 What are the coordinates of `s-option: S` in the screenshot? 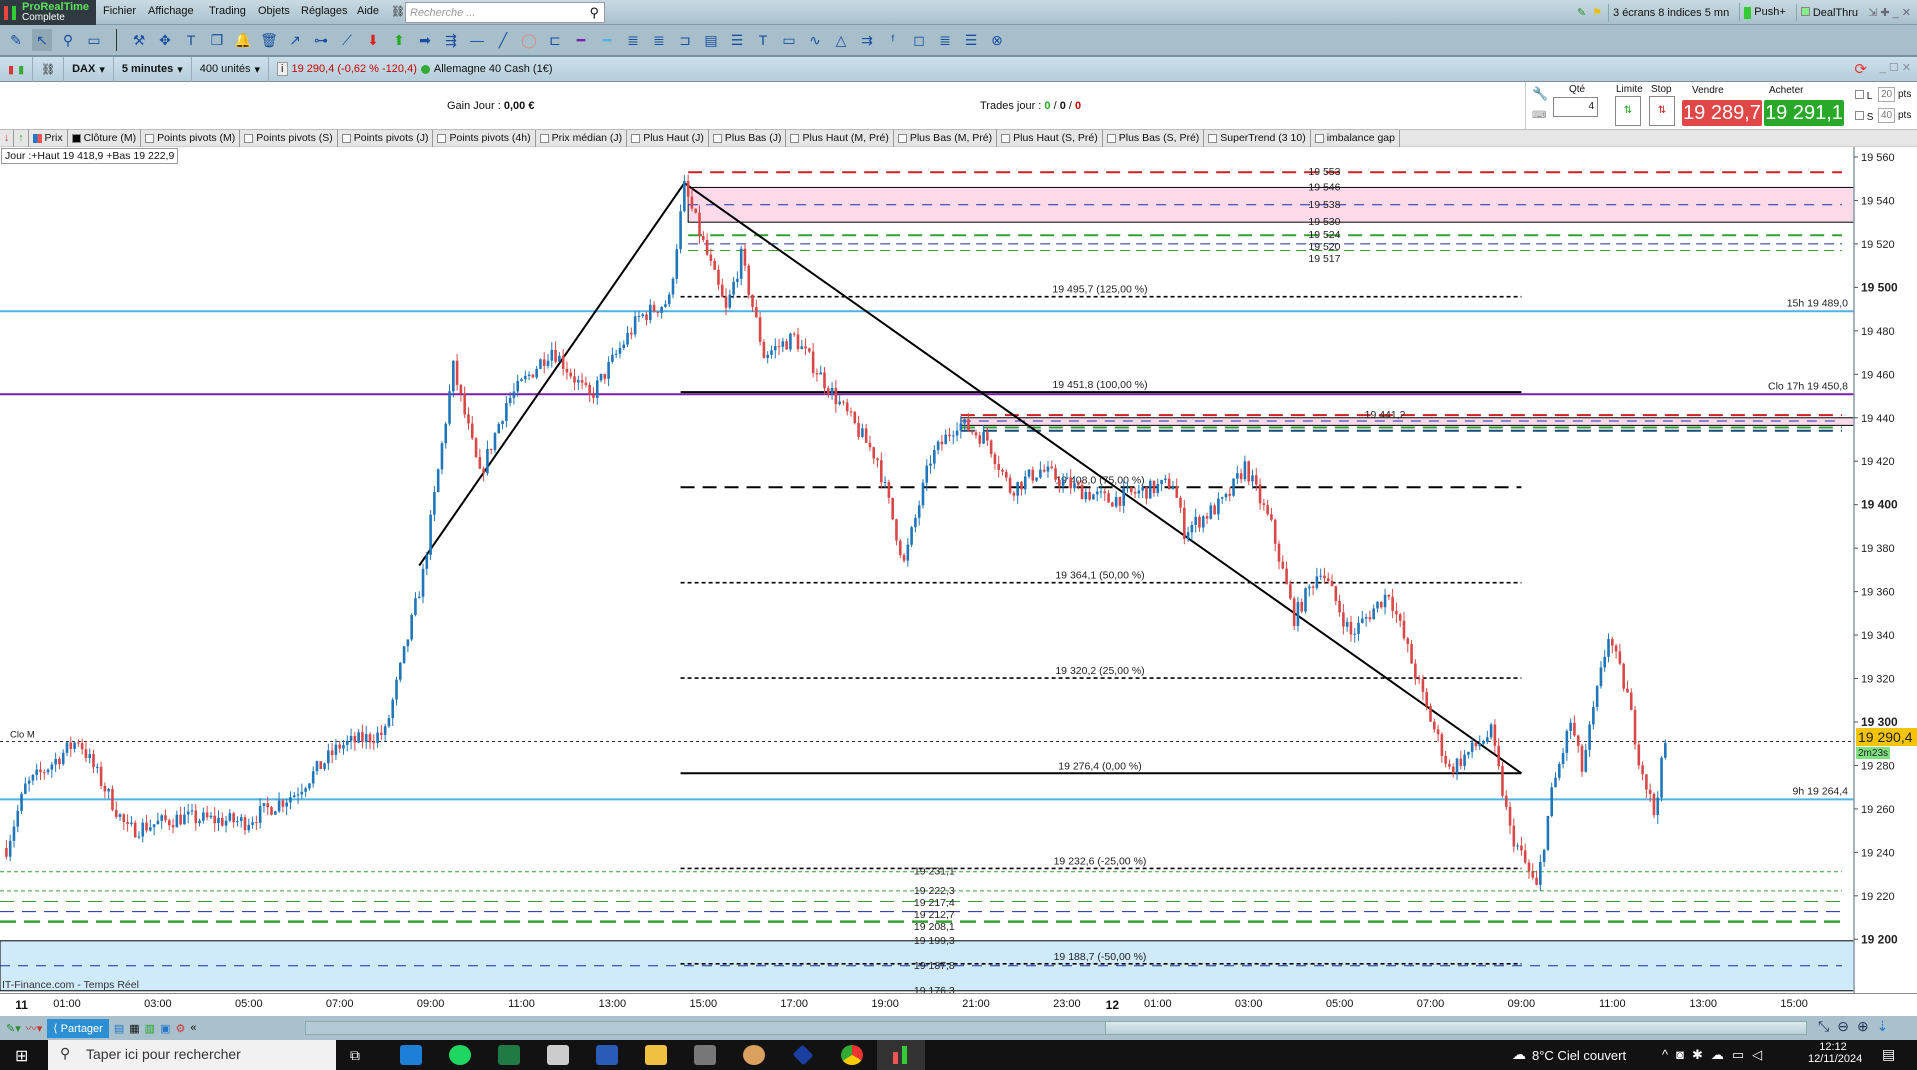 It's located at (1864, 117).